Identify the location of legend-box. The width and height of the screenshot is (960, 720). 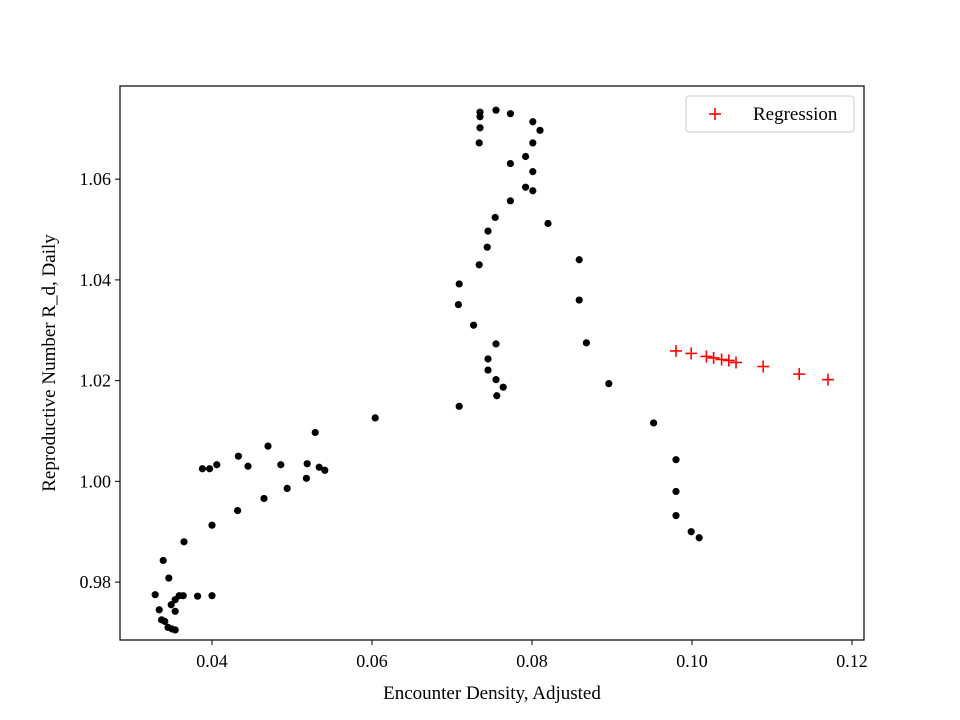
(770, 114).